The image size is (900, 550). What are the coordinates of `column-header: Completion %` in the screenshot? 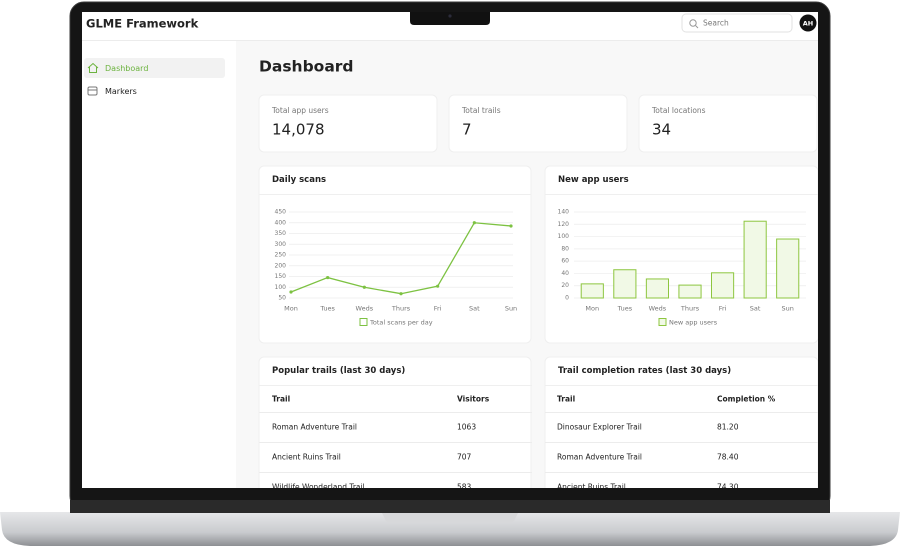 It's located at (746, 399).